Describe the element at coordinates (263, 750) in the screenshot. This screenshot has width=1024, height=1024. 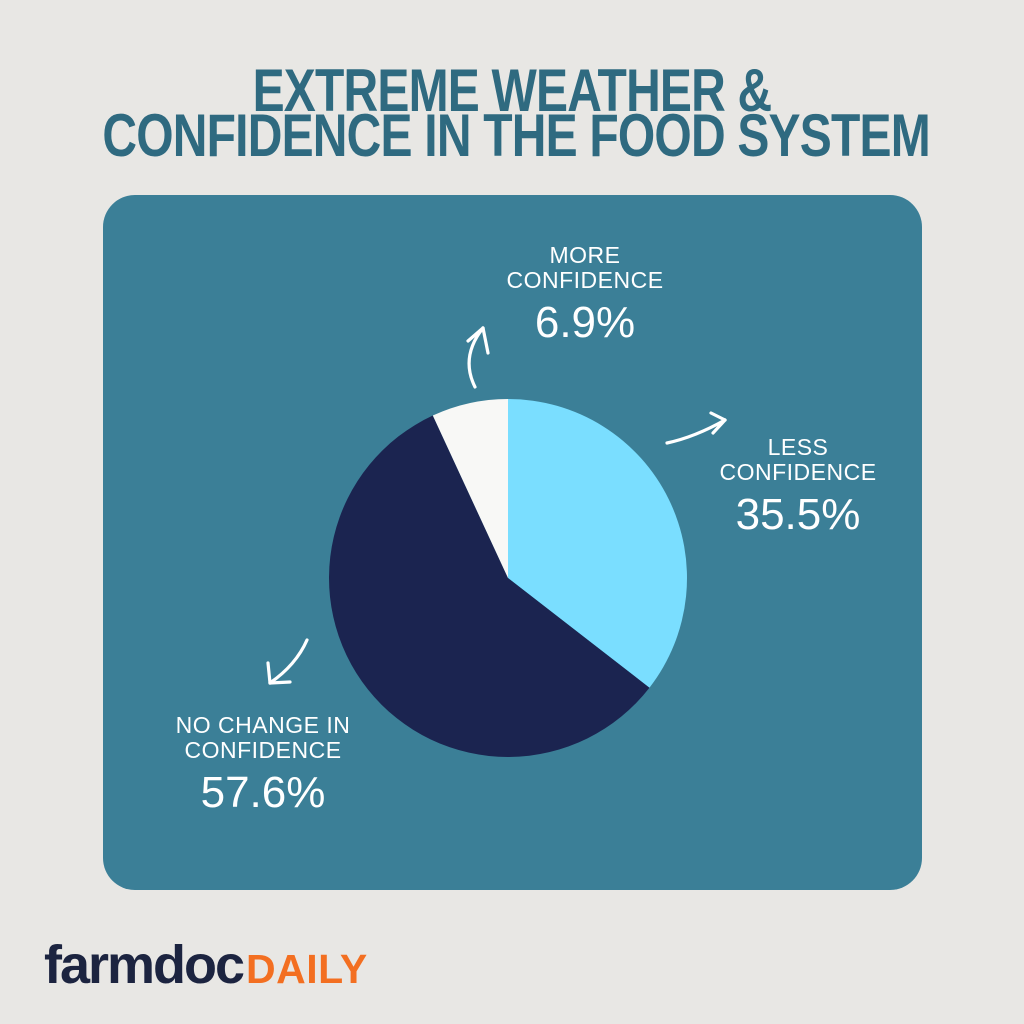
I see `callout-no-change-label-line2: CONFIDENCE` at that location.